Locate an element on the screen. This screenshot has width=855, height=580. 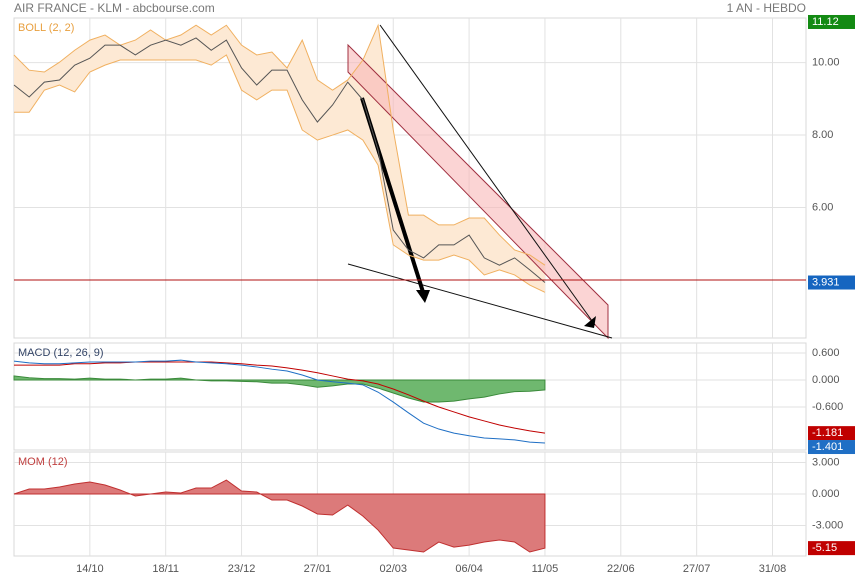
badge-label: 3.931 is located at coordinates (826, 282).